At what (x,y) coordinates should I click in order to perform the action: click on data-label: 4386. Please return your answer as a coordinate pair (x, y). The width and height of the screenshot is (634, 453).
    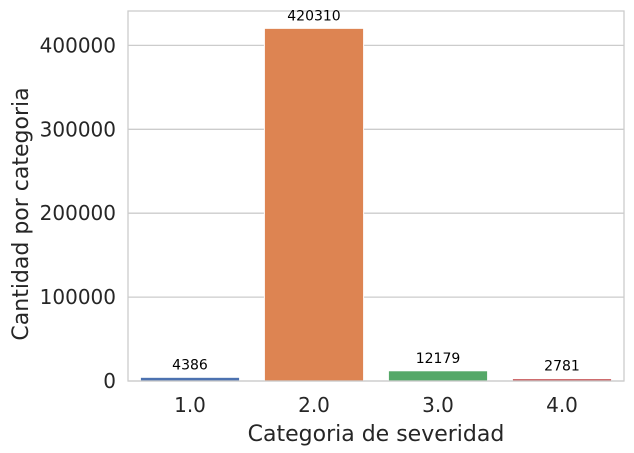
    Looking at the image, I should click on (190, 365).